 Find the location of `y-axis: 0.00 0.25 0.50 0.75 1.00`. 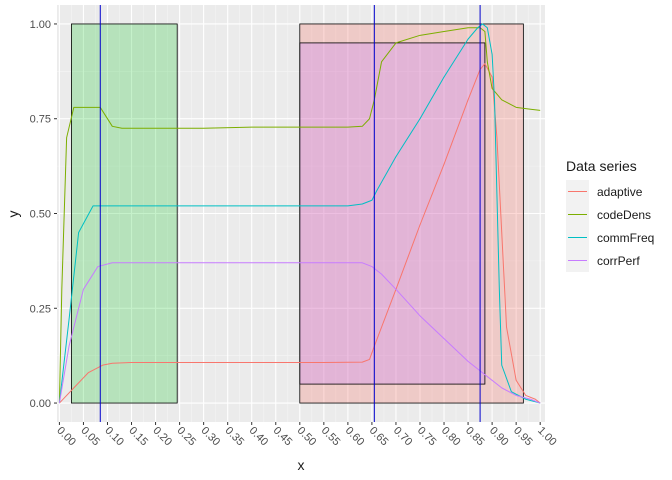

y-axis: 0.00 0.25 0.50 0.75 1.00 is located at coordinates (43, 214).